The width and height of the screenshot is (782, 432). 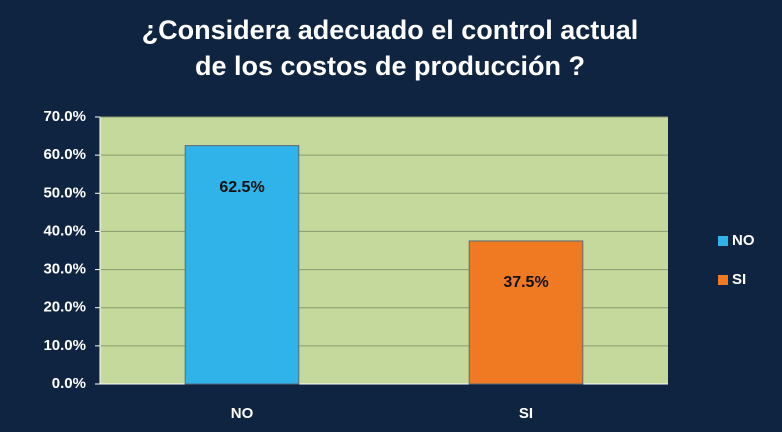 What do you see at coordinates (390, 30) in the screenshot?
I see `chart-title: ¿Considera adecuado el control actual` at bounding box center [390, 30].